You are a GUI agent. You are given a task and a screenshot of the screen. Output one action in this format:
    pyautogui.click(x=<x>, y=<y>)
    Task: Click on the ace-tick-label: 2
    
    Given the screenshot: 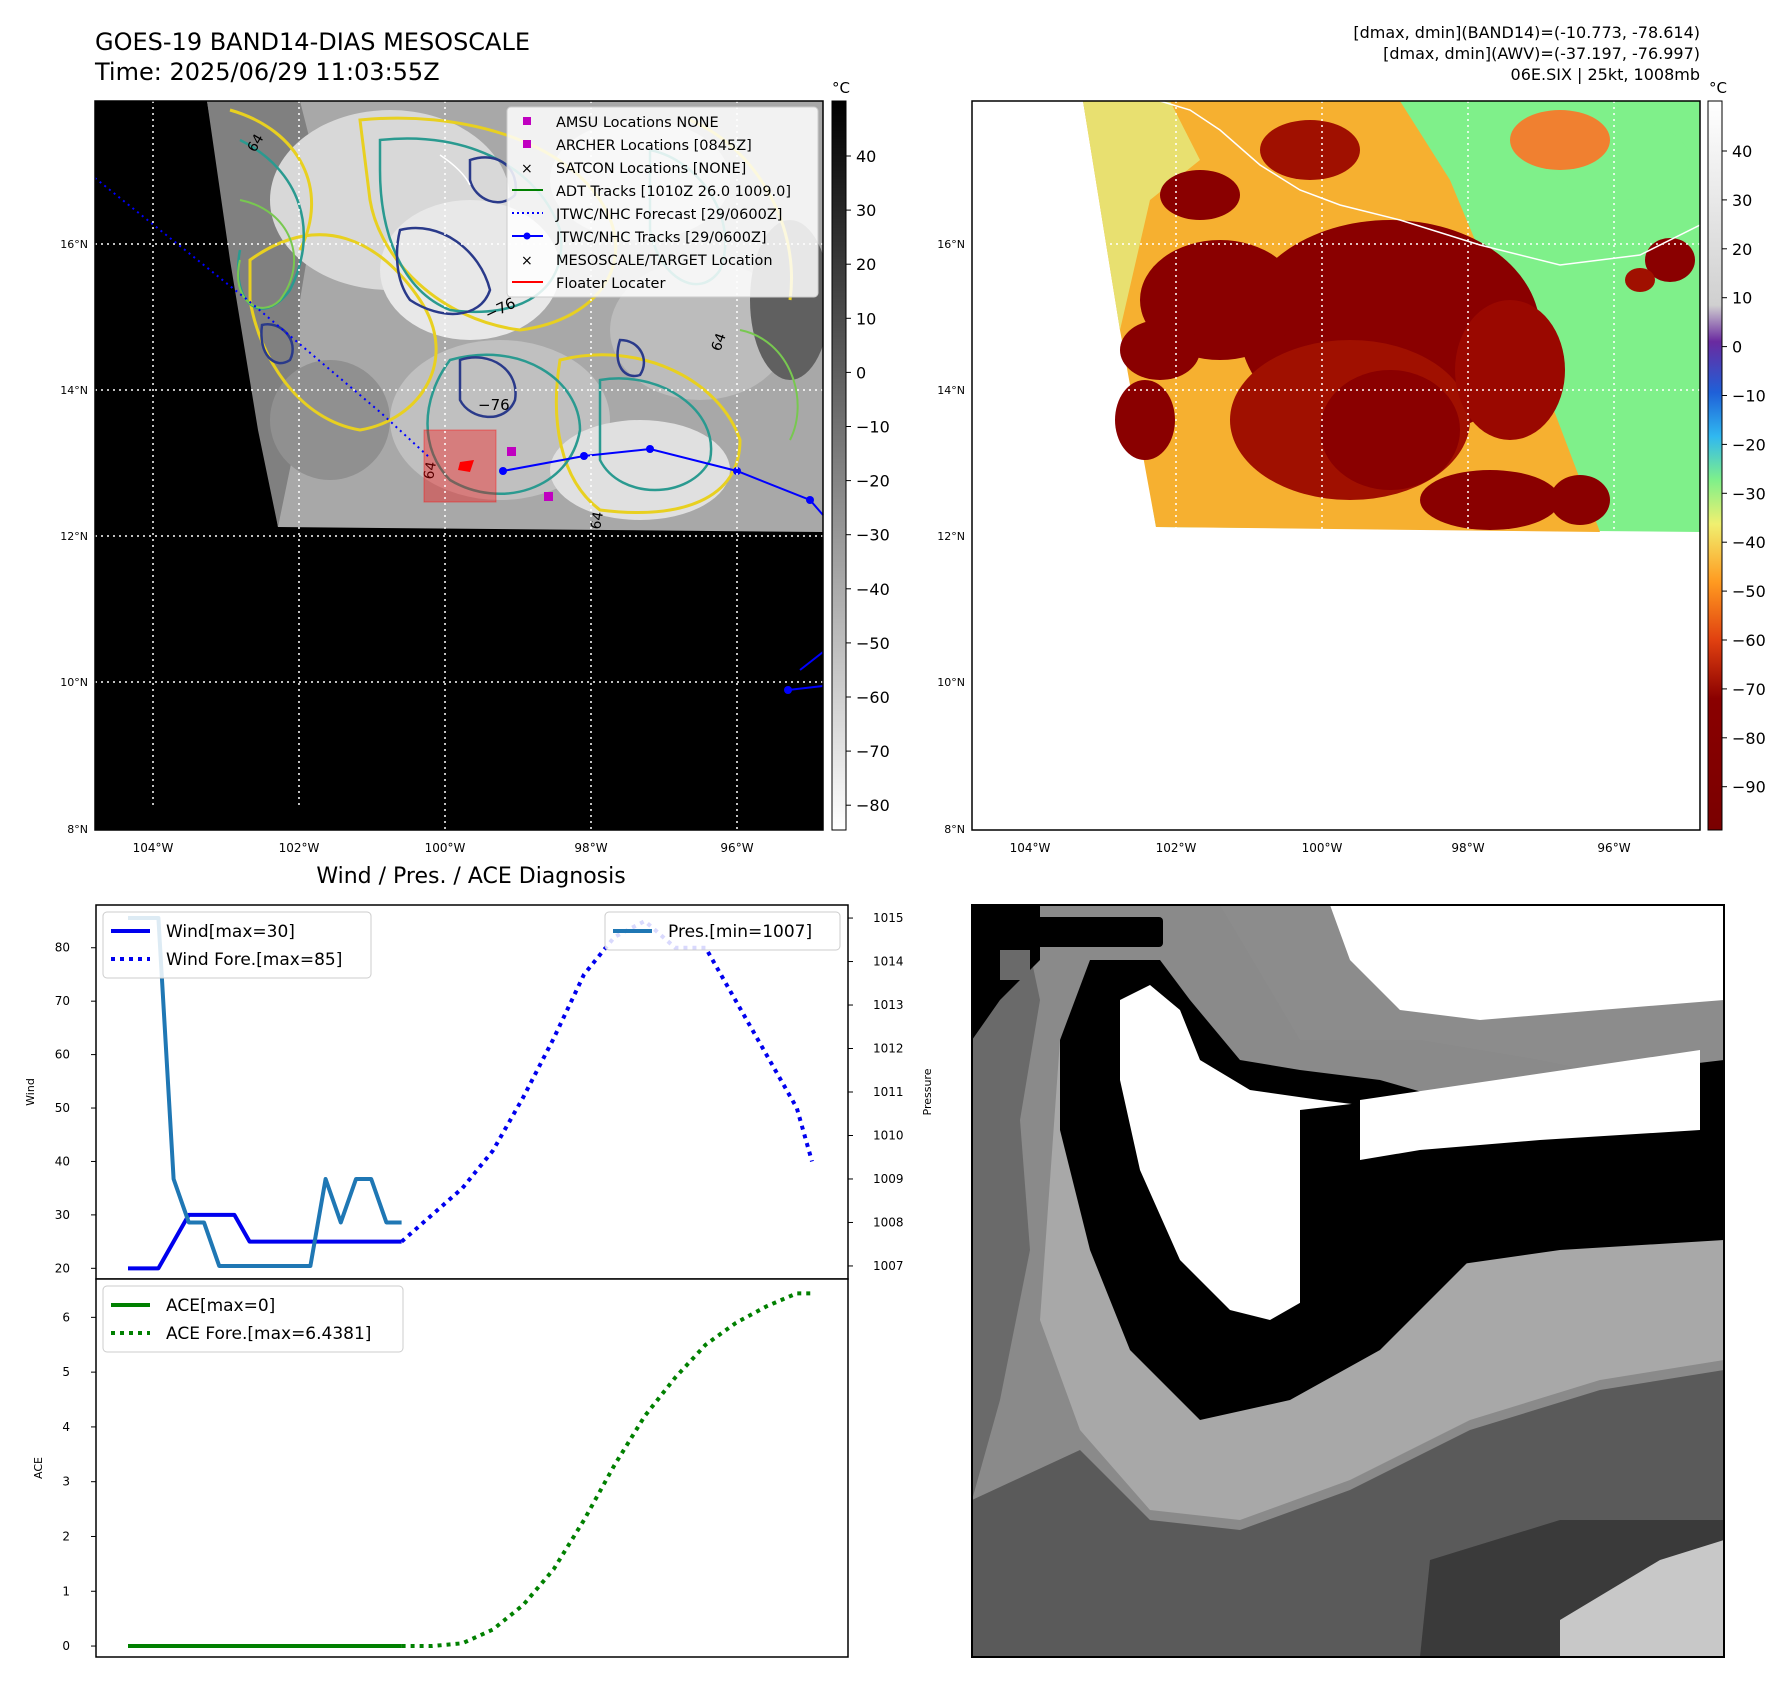 What is the action you would take?
    pyautogui.click(x=66, y=1536)
    